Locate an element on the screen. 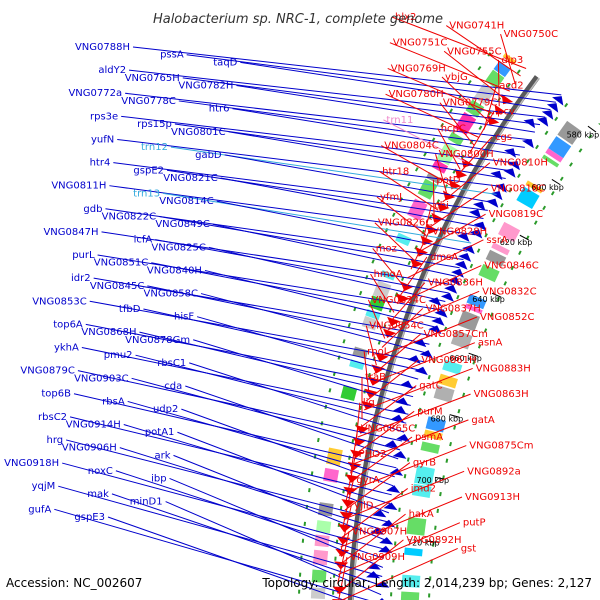 The height and width of the screenshot is (600, 600). gene-label-vng0811h: VNG0811H is located at coordinates (78, 186).